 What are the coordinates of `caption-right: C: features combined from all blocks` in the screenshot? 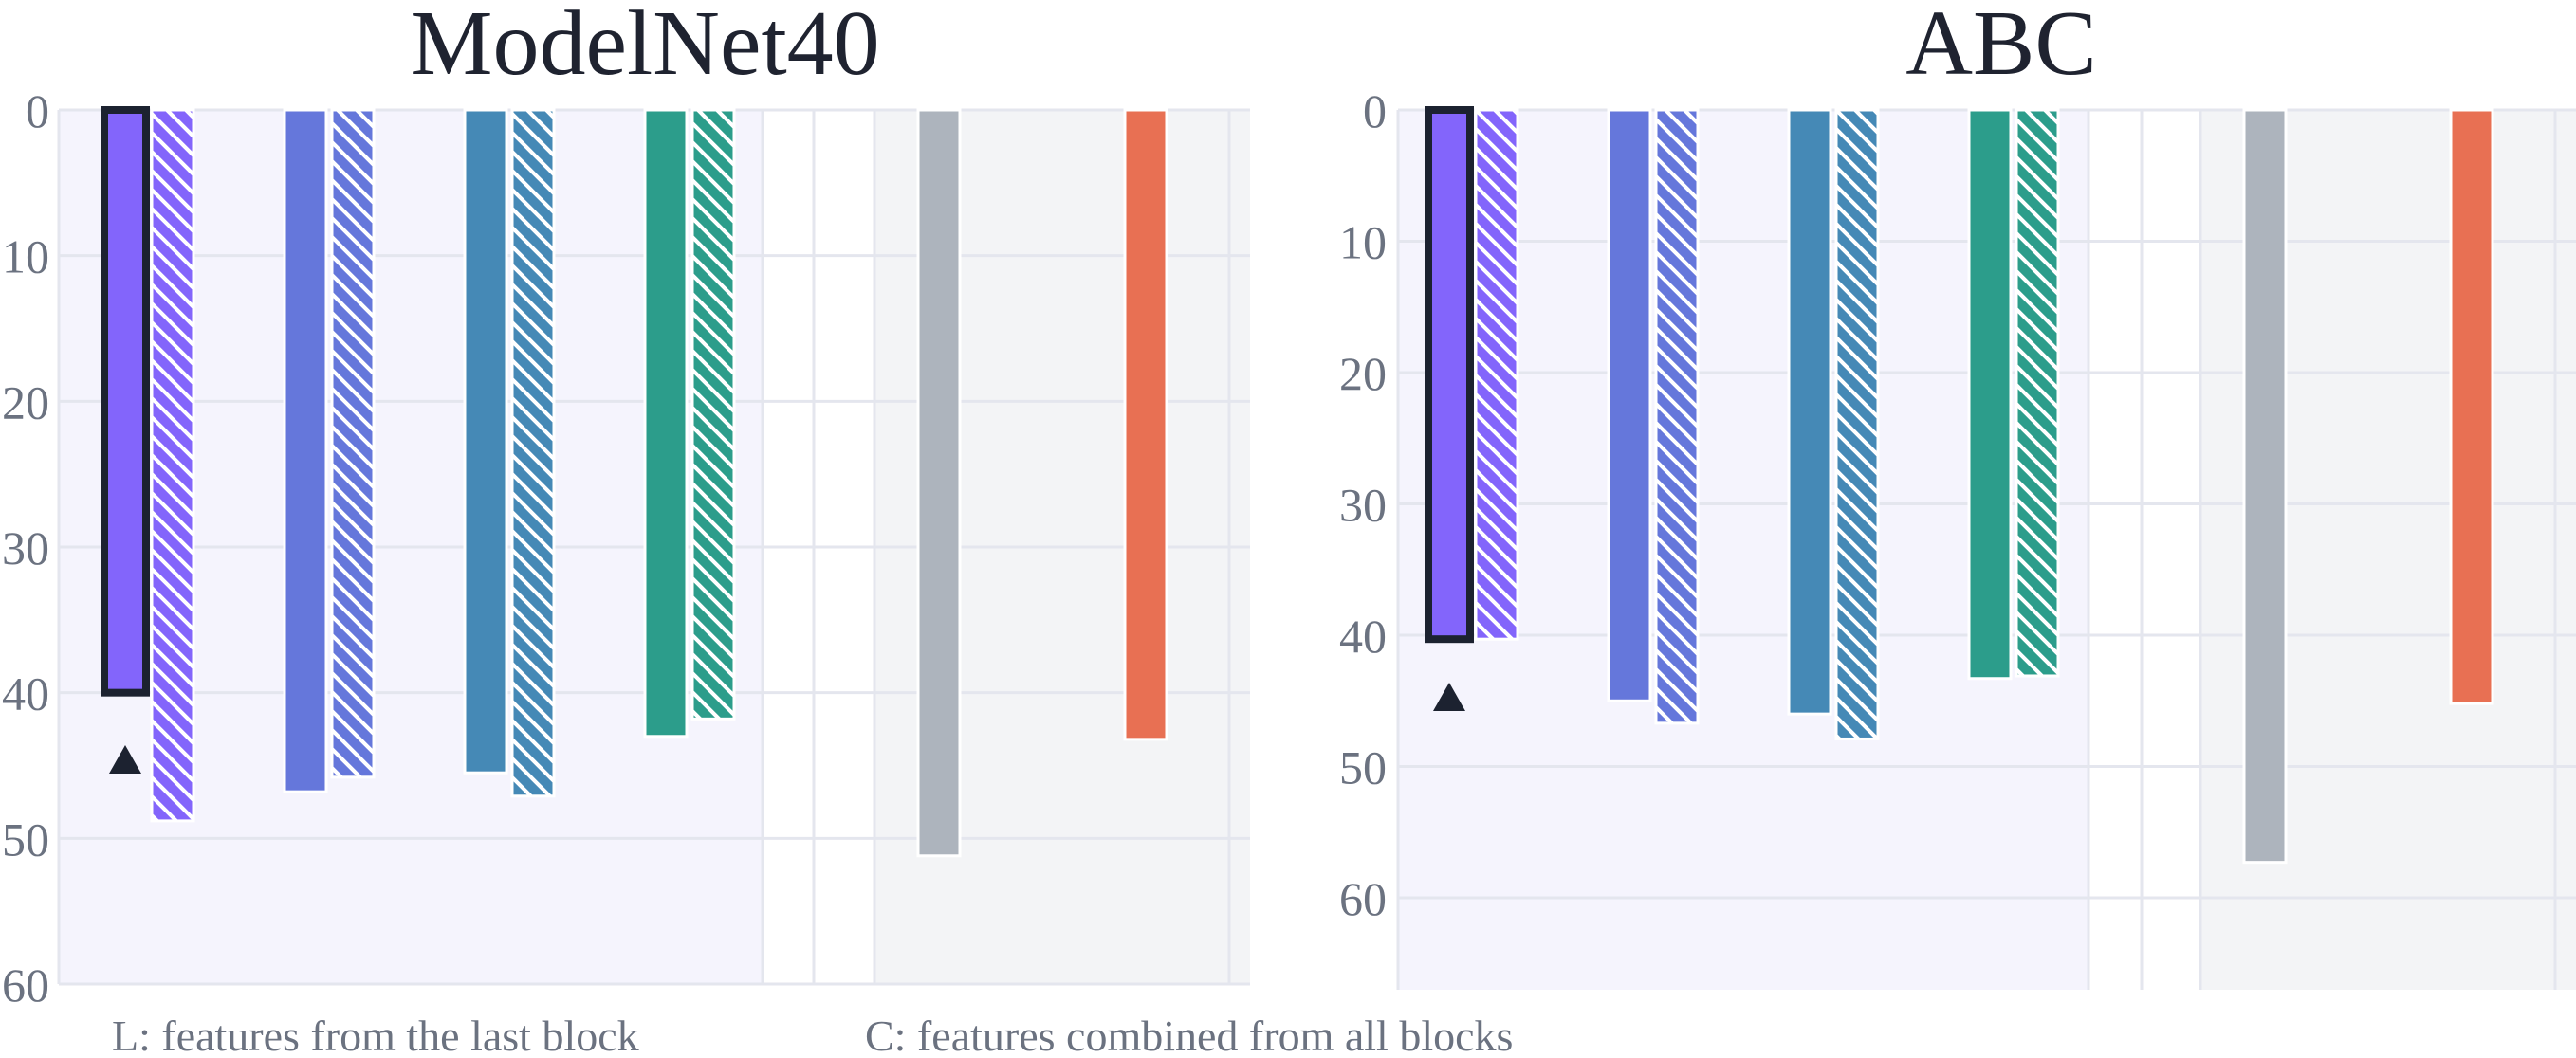 It's located at (1189, 1035).